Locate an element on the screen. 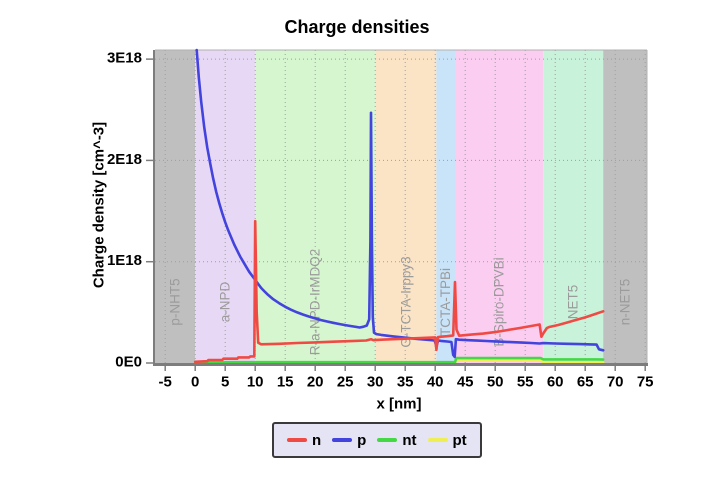 The image size is (720, 480). x-tick-label: 20 is located at coordinates (315, 382).